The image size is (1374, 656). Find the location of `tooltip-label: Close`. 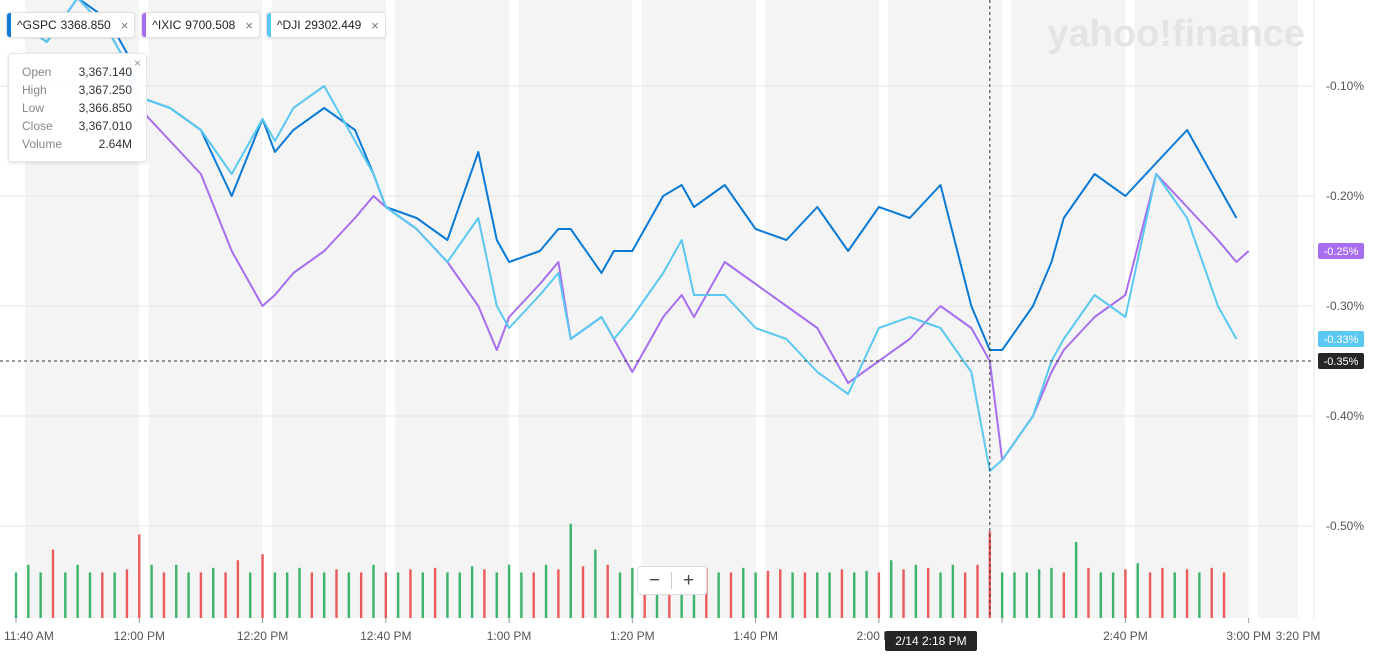

tooltip-label: Close is located at coordinates (37, 126).